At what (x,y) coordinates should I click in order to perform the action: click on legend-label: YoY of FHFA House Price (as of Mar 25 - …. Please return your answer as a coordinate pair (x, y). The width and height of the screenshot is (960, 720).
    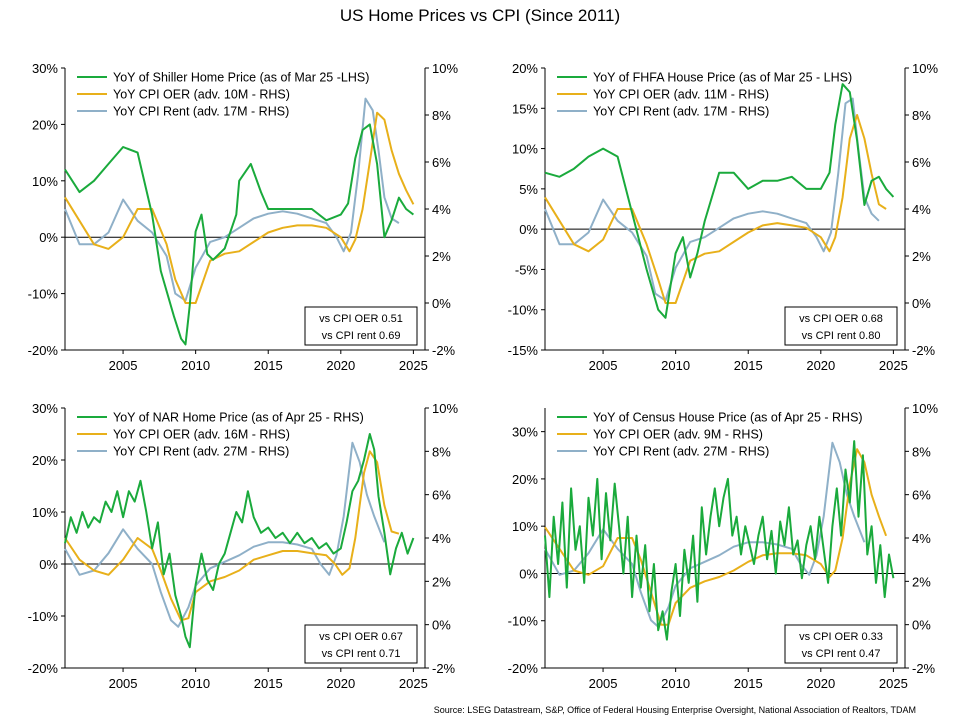
    Looking at the image, I should click on (722, 78).